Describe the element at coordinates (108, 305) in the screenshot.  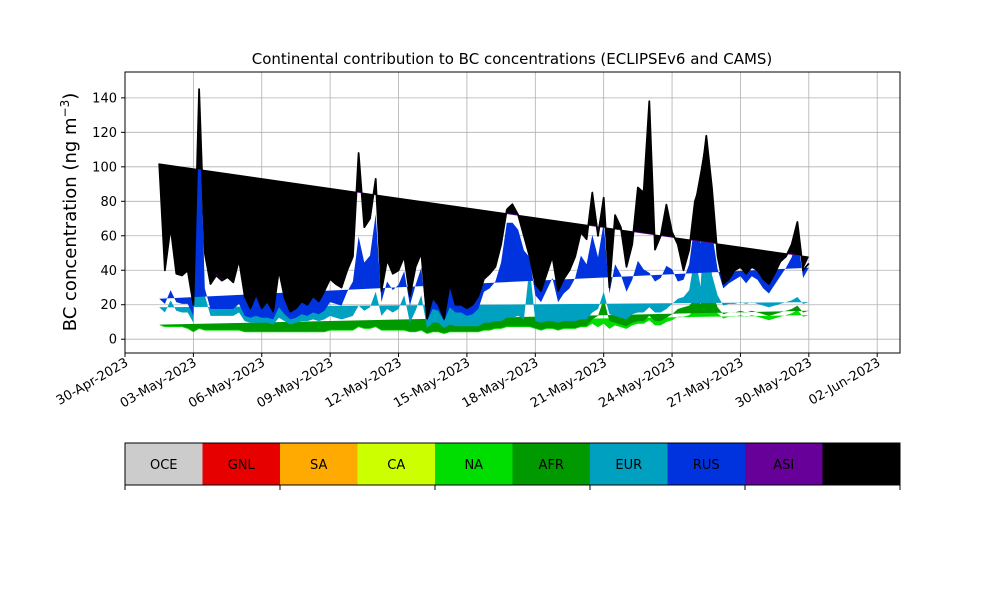
I see `y-tick-label: 20` at that location.